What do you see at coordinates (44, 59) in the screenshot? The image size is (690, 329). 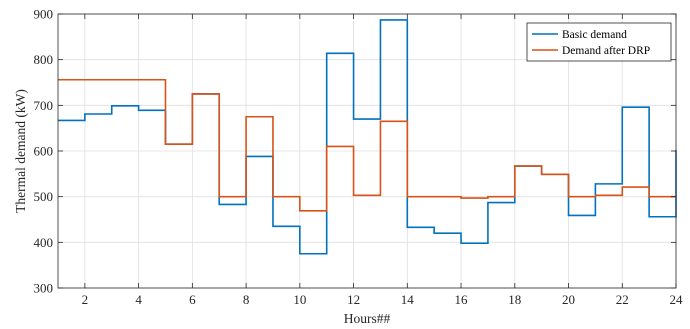 I see `y-tick-label: 800` at bounding box center [44, 59].